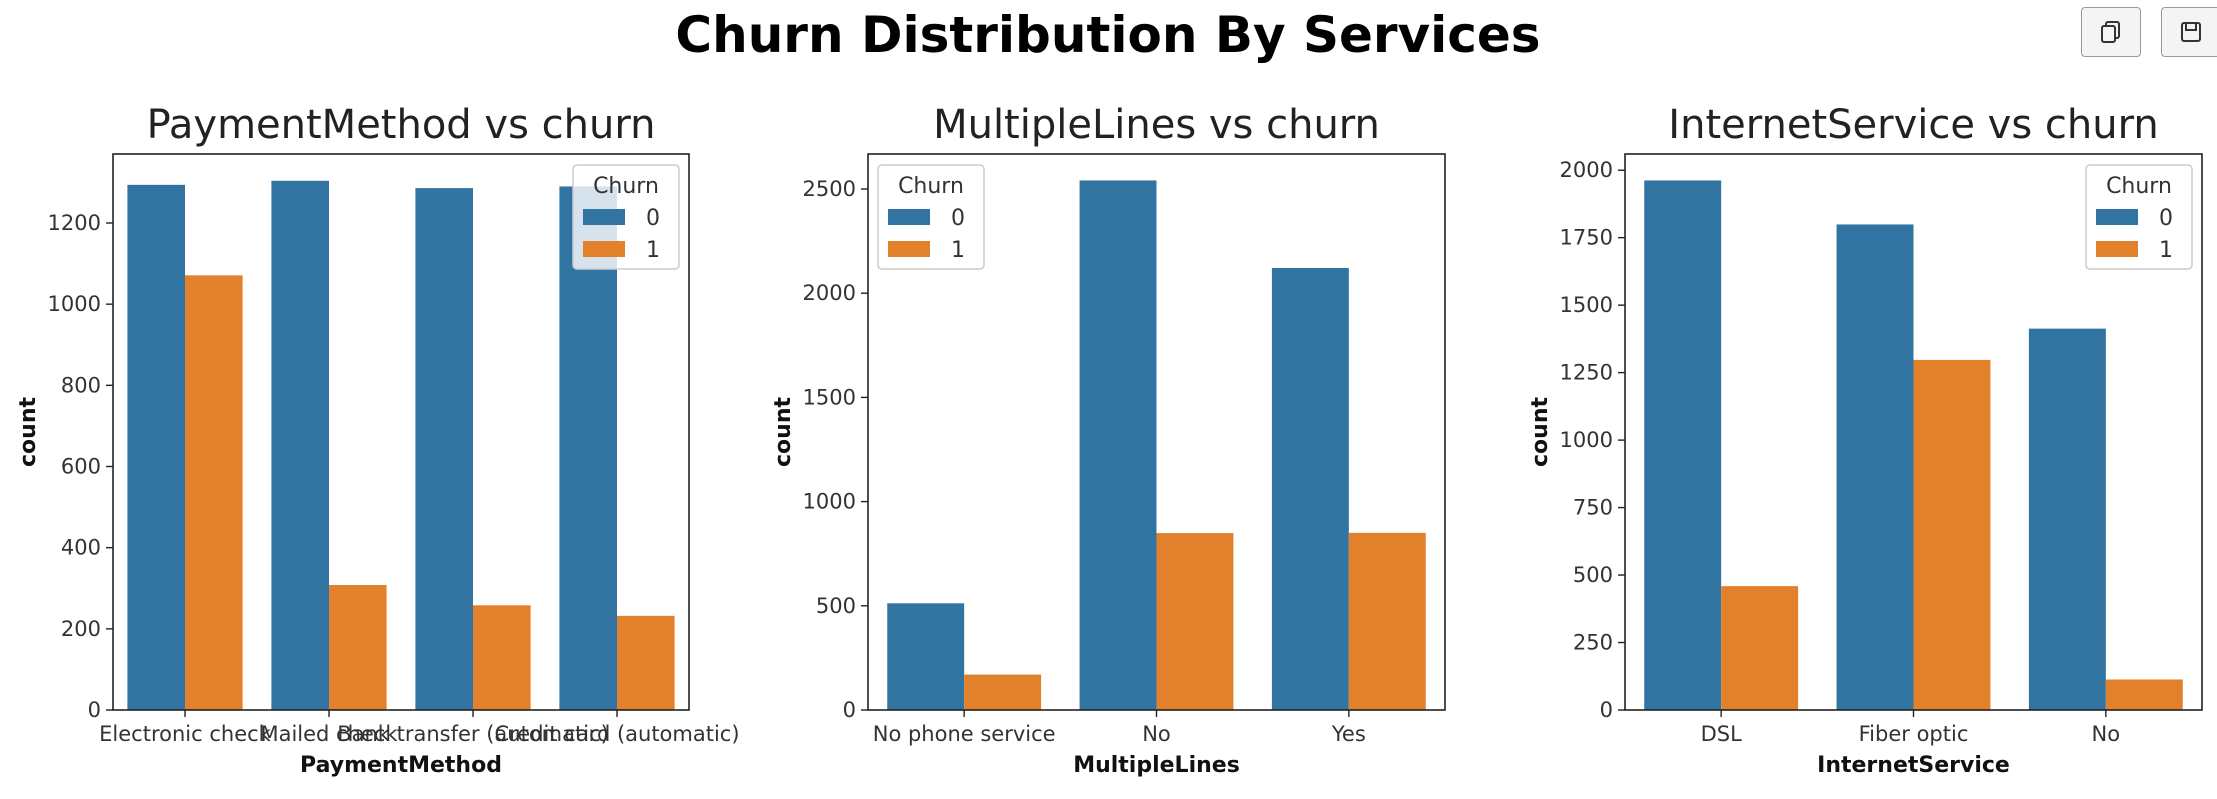  What do you see at coordinates (1593, 508) in the screenshot?
I see `y-tick-label: 750` at bounding box center [1593, 508].